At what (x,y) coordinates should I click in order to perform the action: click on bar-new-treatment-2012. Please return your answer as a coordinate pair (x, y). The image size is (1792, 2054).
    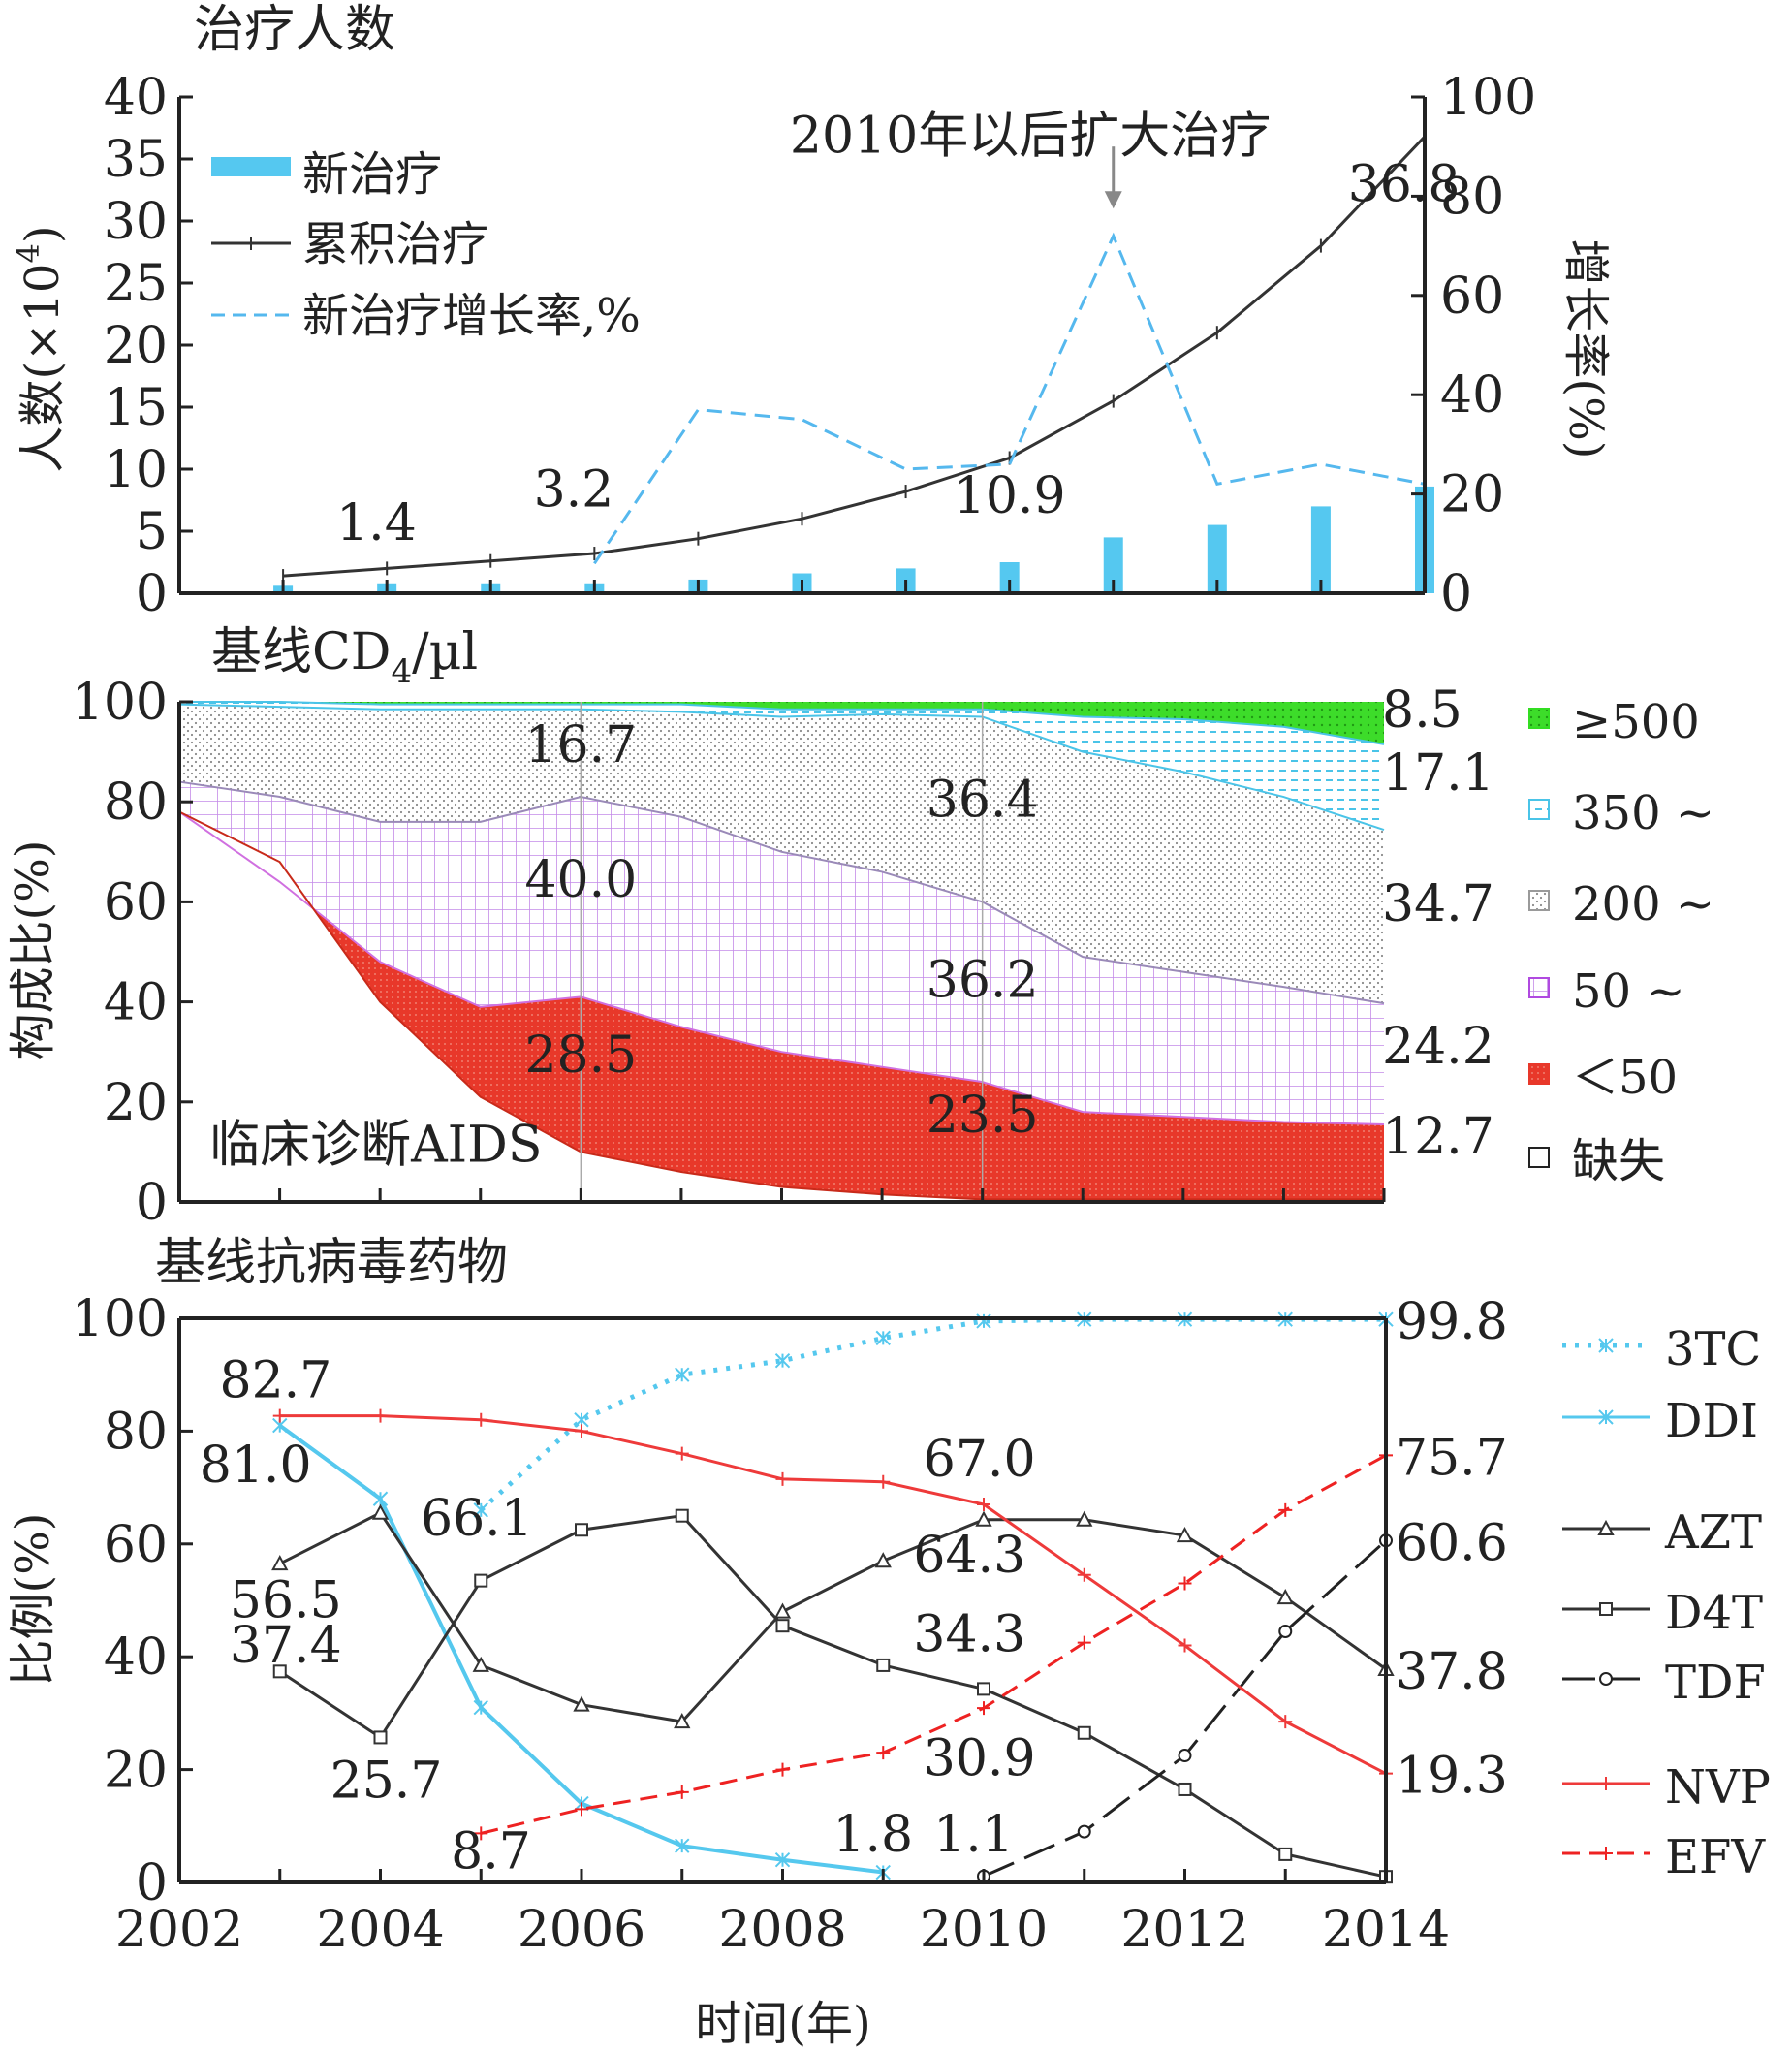
    Looking at the image, I should click on (1217, 558).